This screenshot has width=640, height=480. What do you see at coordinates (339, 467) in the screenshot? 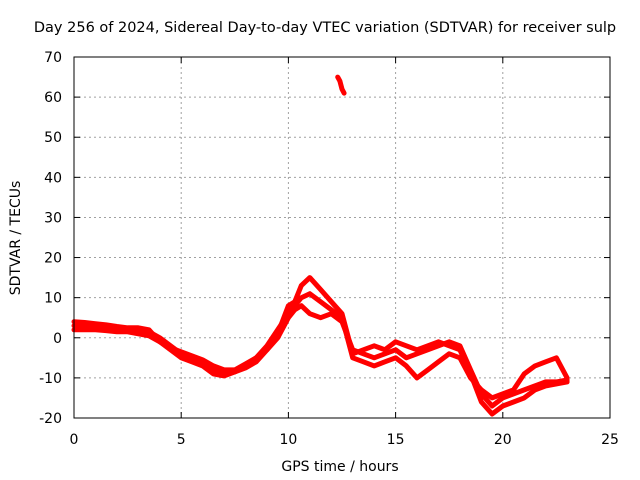
I see `x-axis-title: GPS time / hours` at bounding box center [339, 467].